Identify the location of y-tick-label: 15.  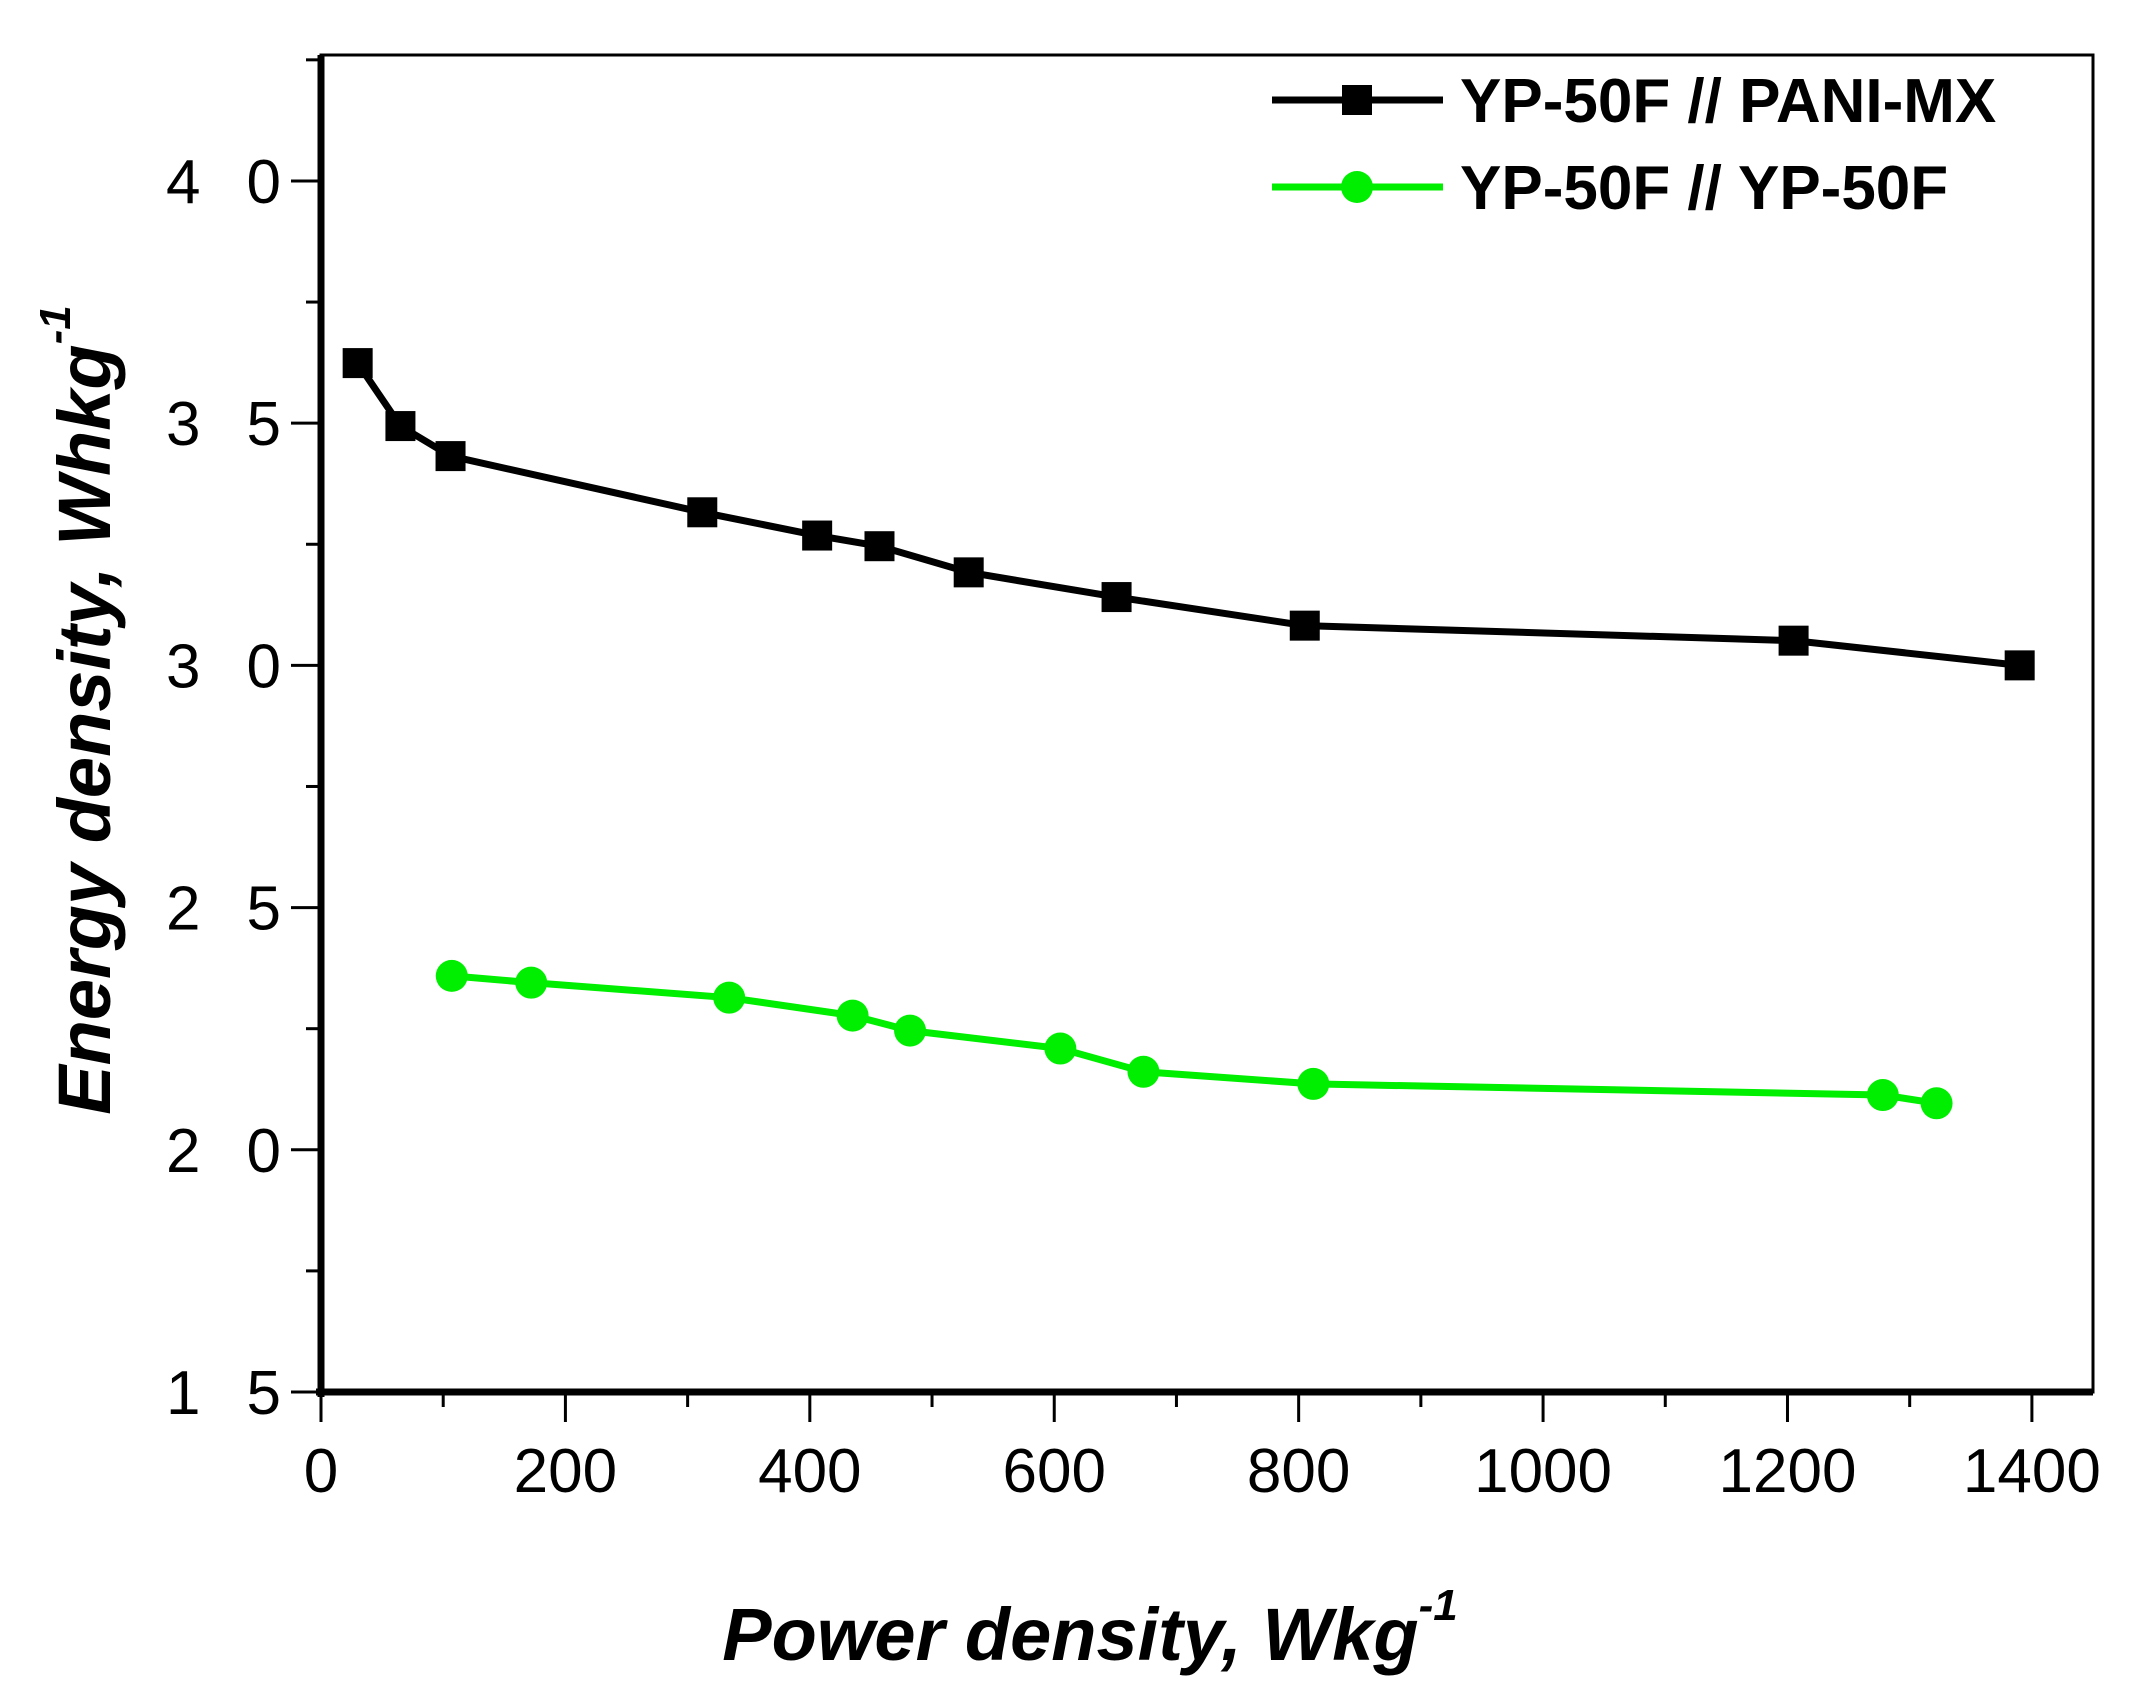
(223, 1393).